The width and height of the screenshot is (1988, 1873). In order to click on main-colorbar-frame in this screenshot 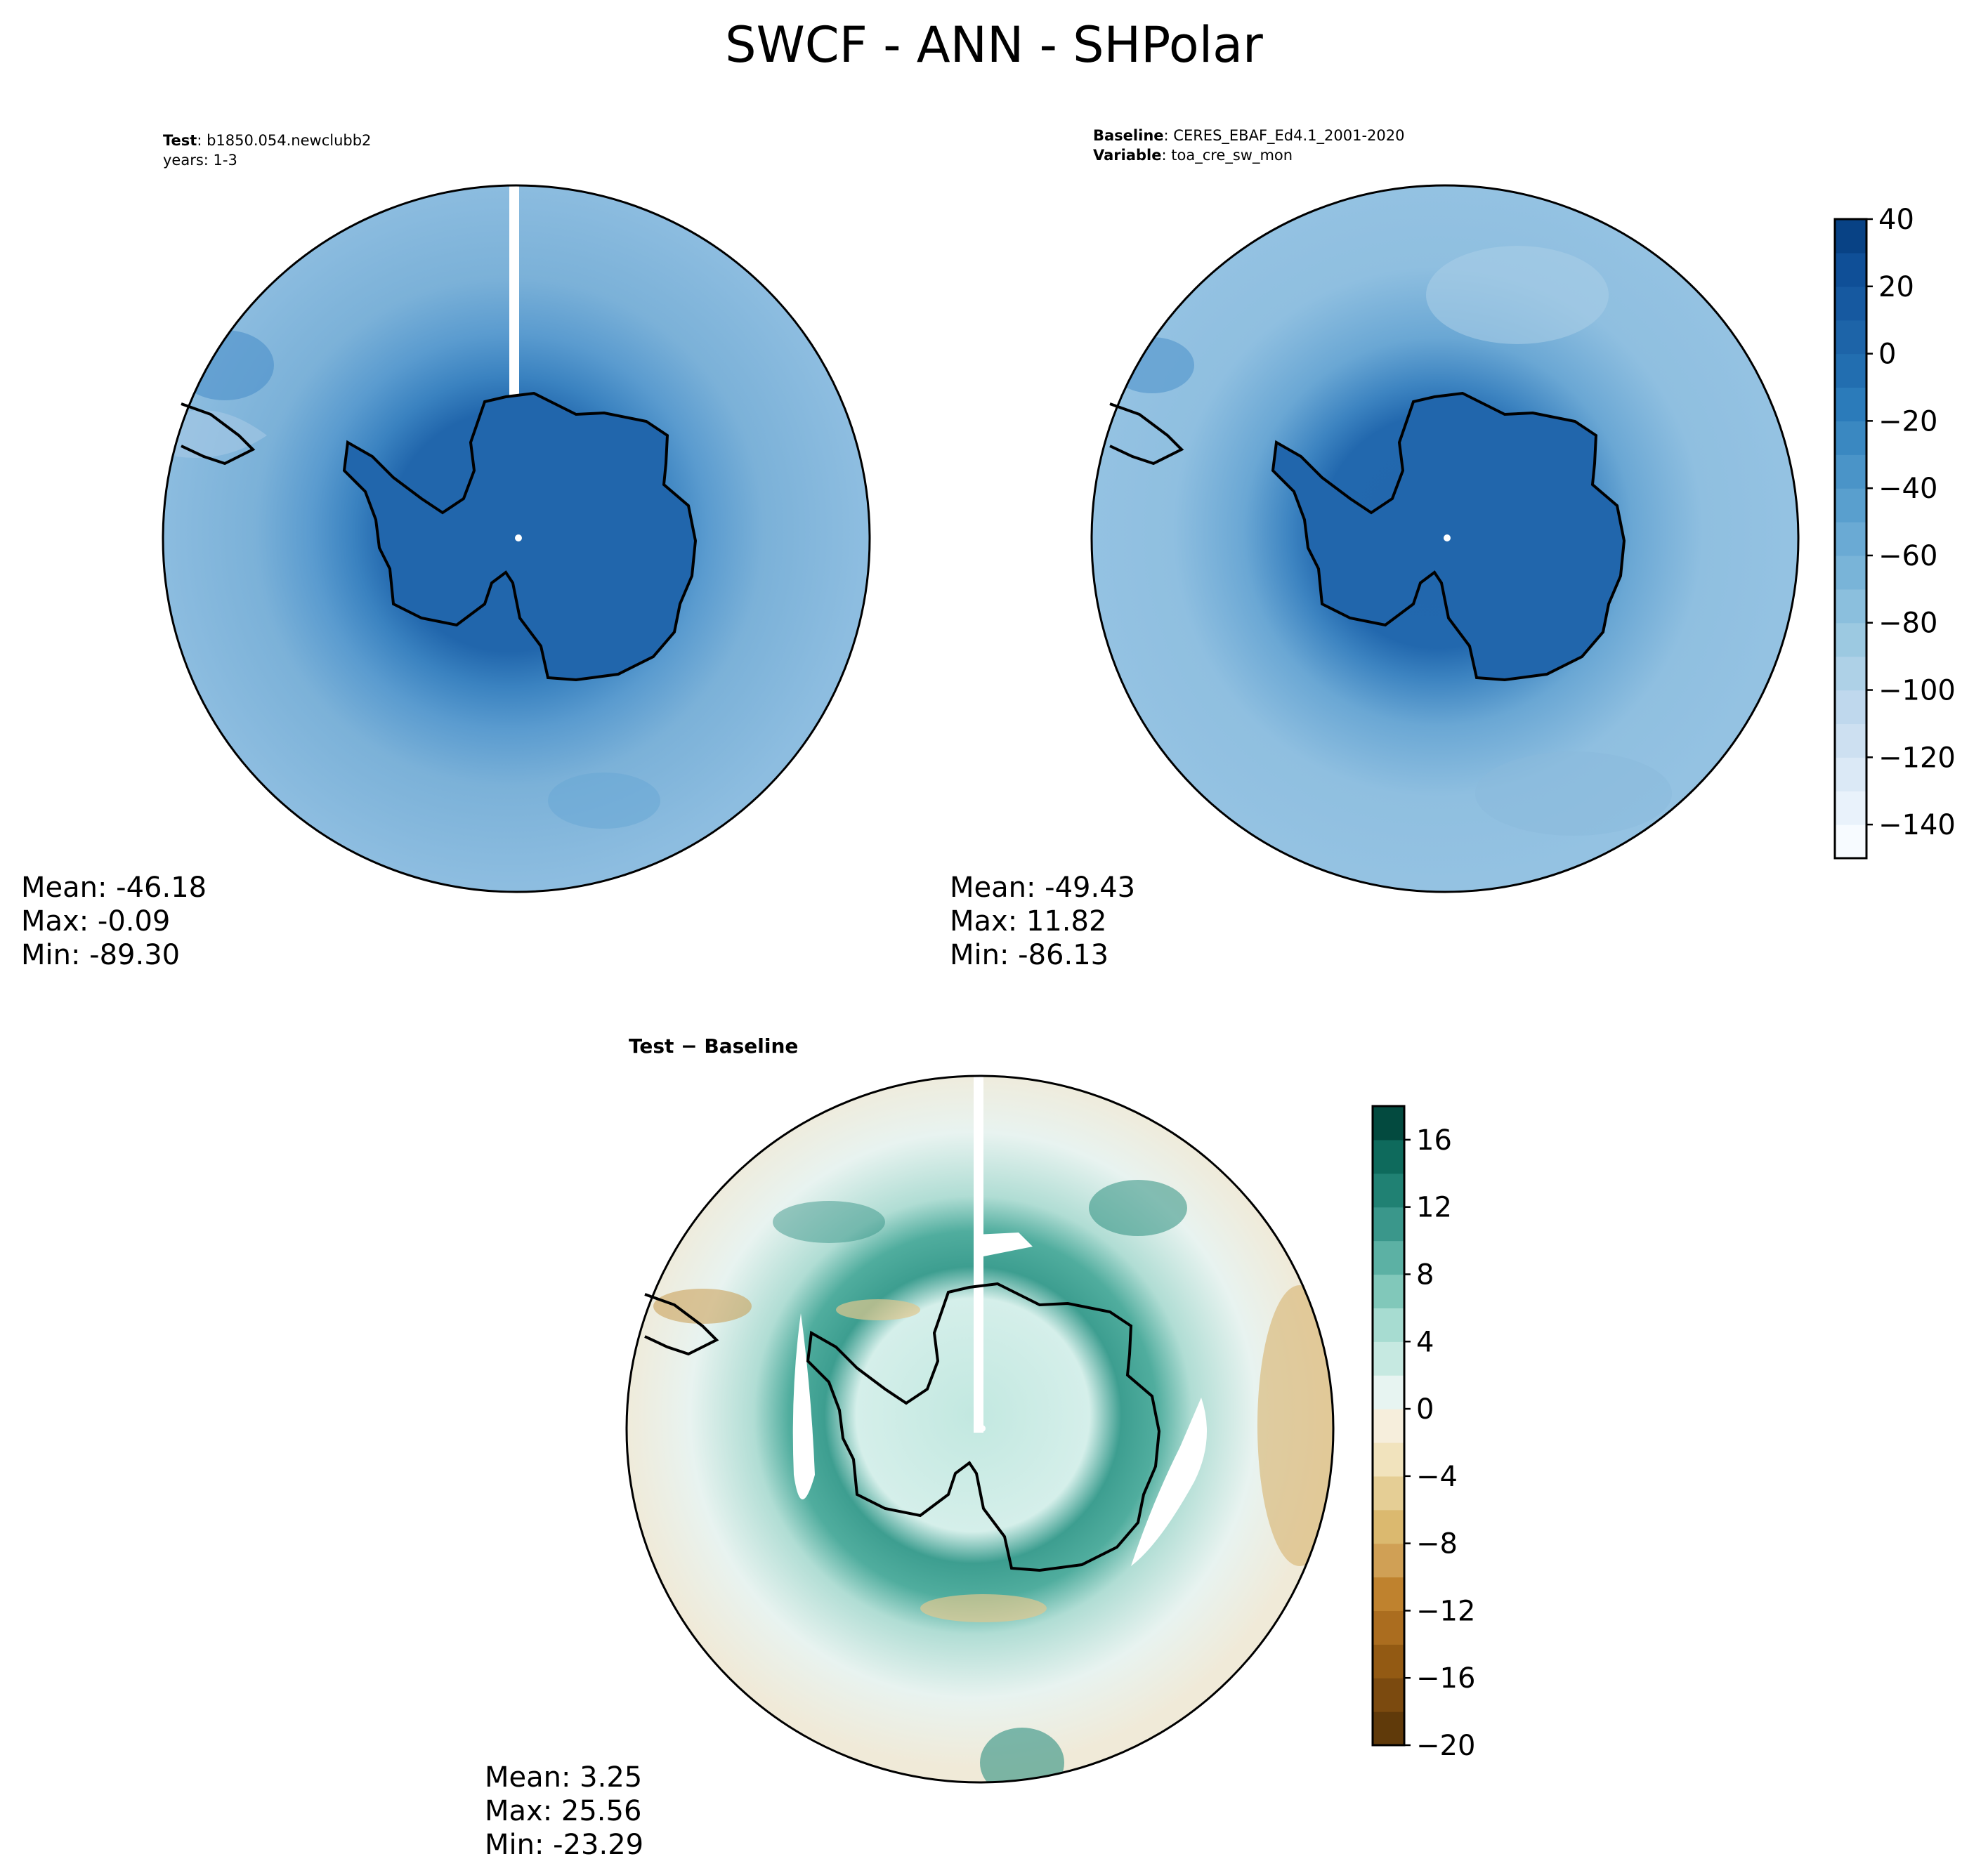, I will do `click(1850, 539)`.